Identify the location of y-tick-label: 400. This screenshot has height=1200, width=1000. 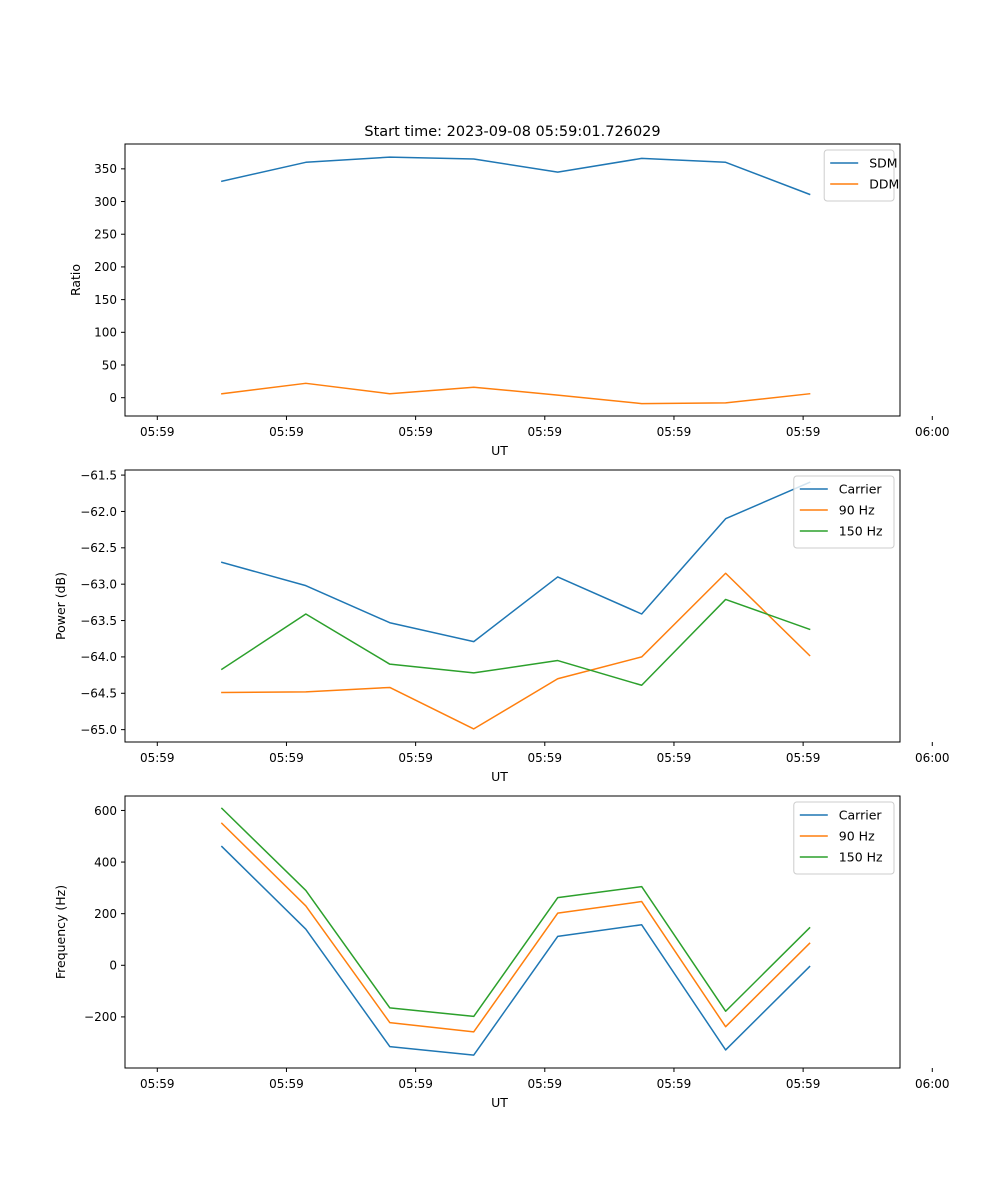
(105, 862).